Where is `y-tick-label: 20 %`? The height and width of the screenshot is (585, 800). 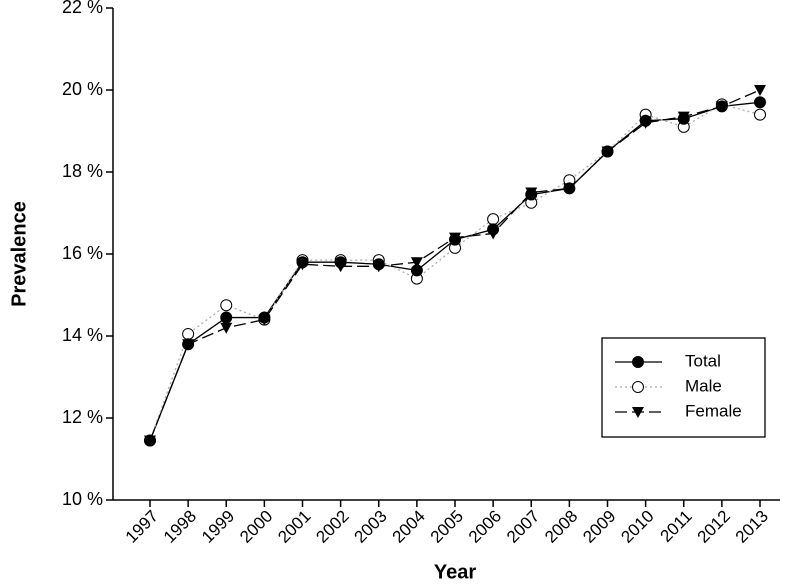 y-tick-label: 20 % is located at coordinates (82, 89).